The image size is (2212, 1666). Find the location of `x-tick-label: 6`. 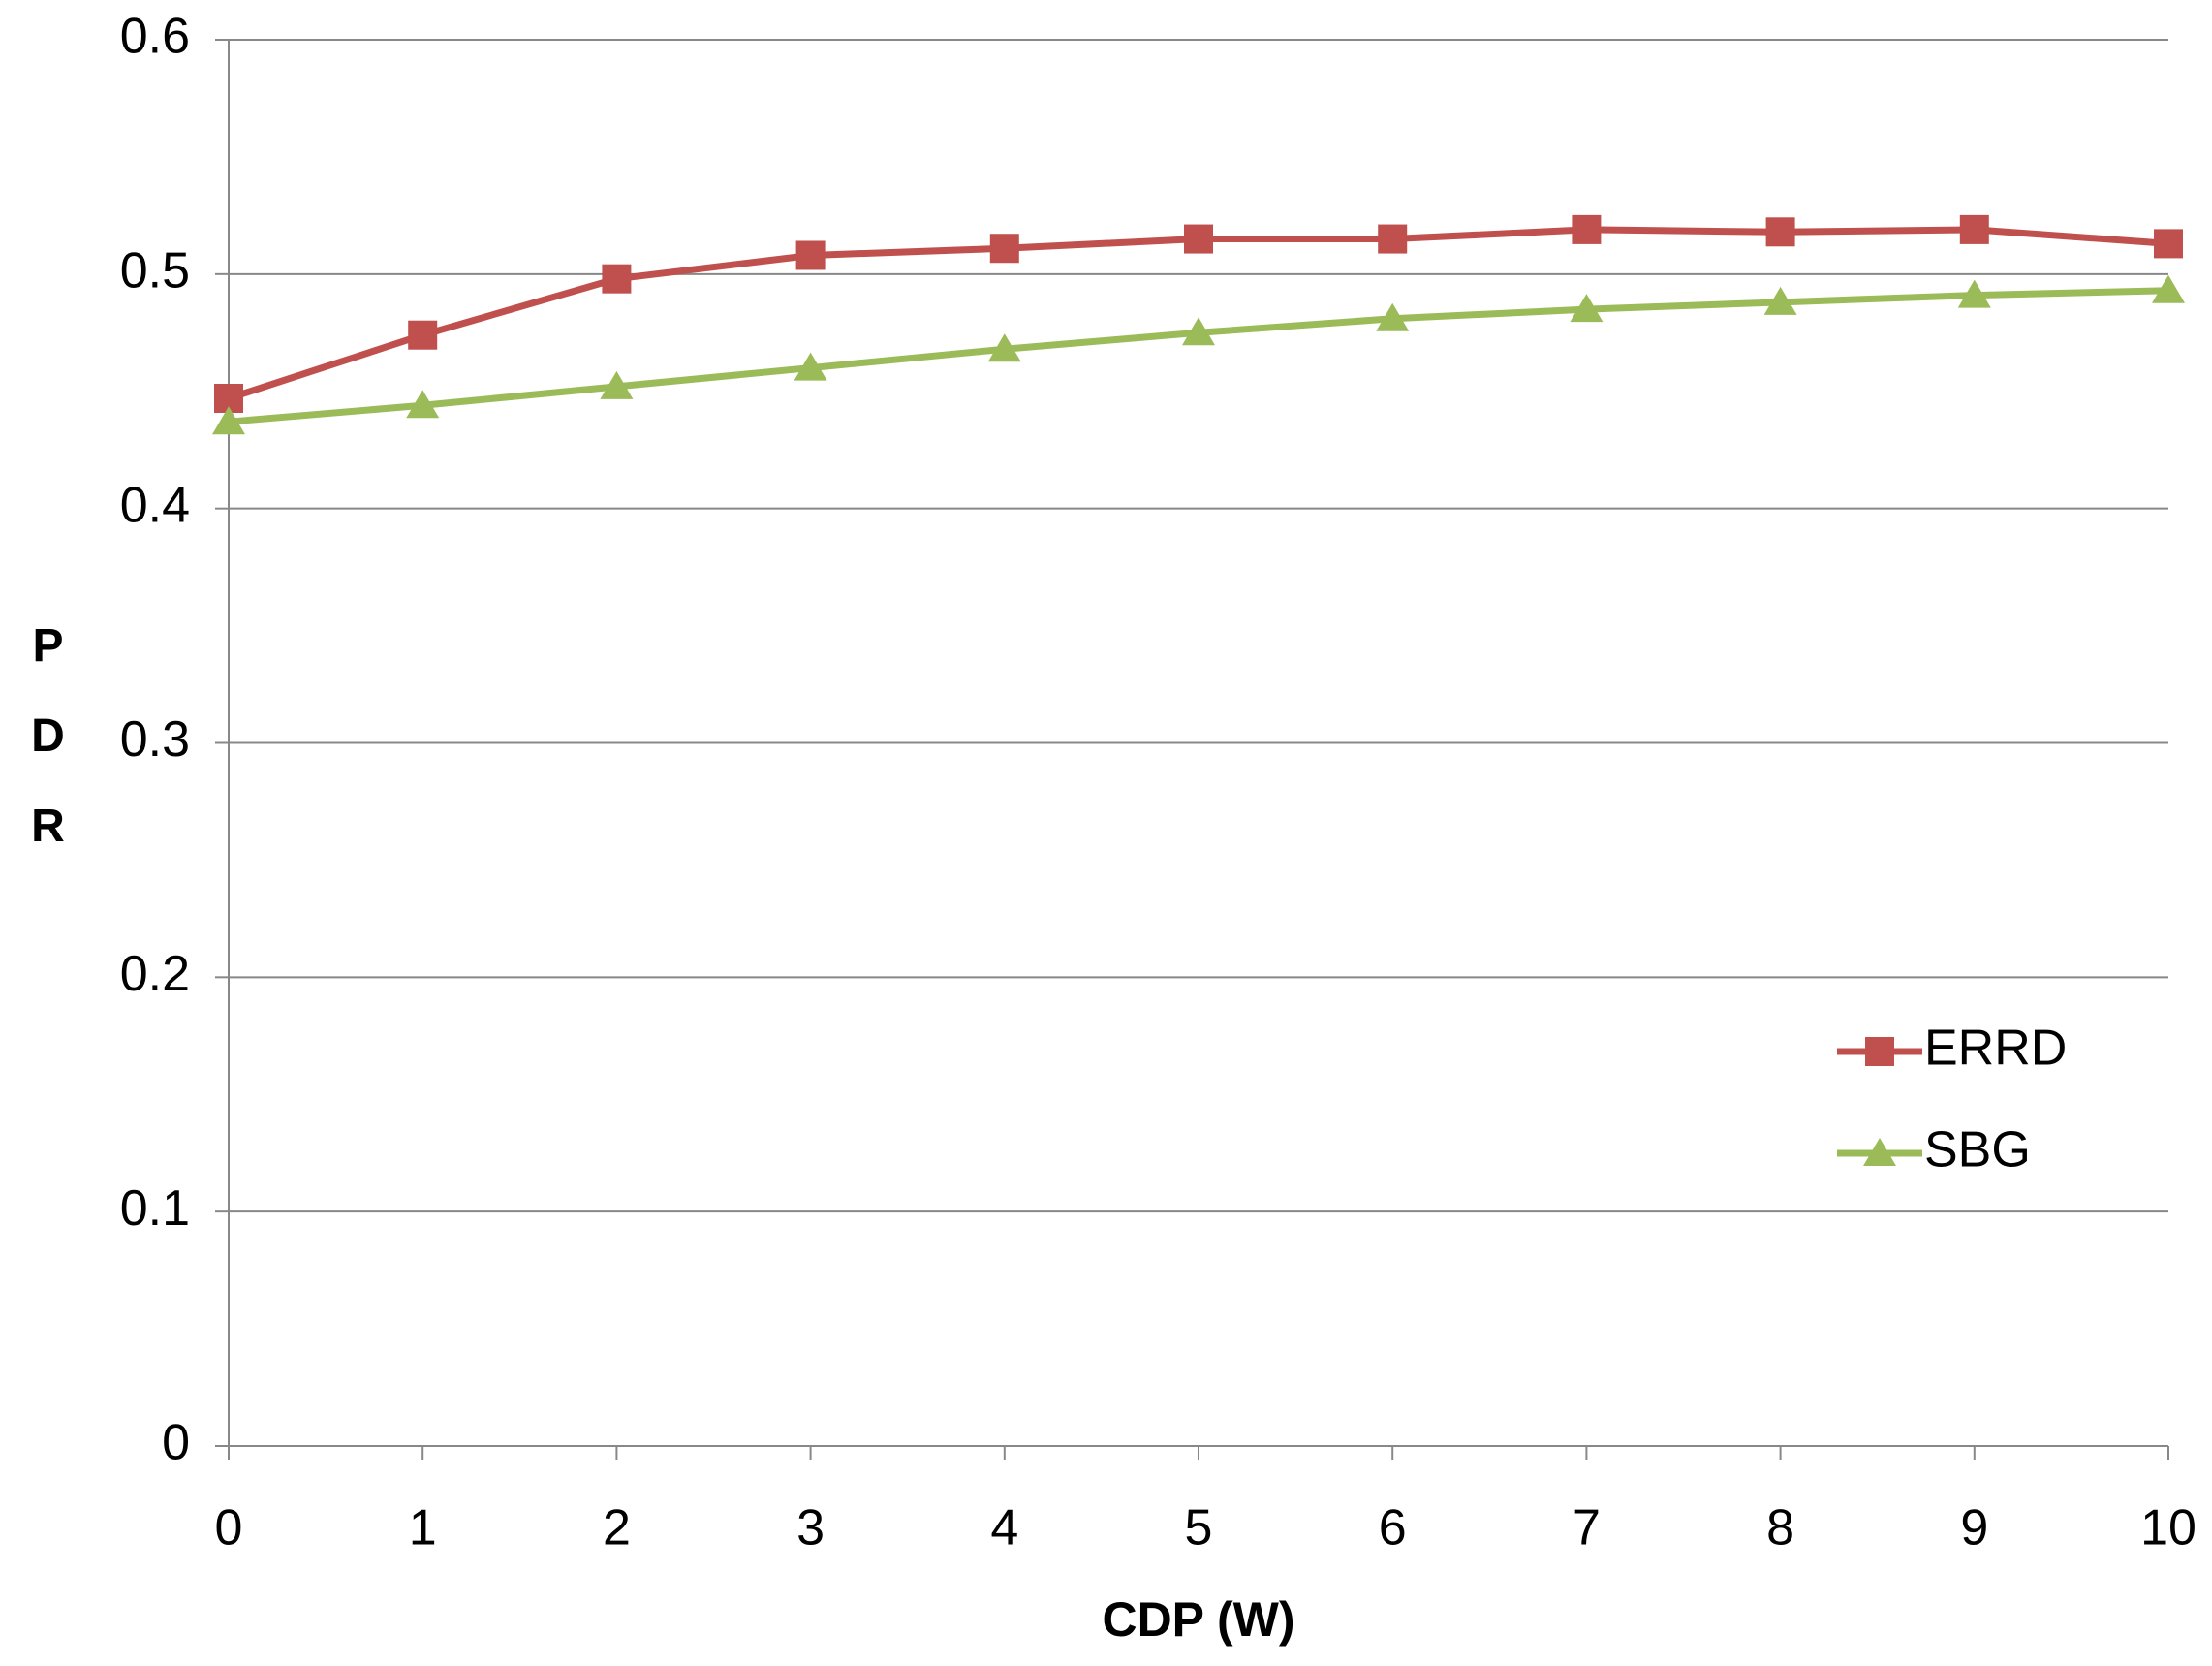

x-tick-label: 6 is located at coordinates (1393, 1528).